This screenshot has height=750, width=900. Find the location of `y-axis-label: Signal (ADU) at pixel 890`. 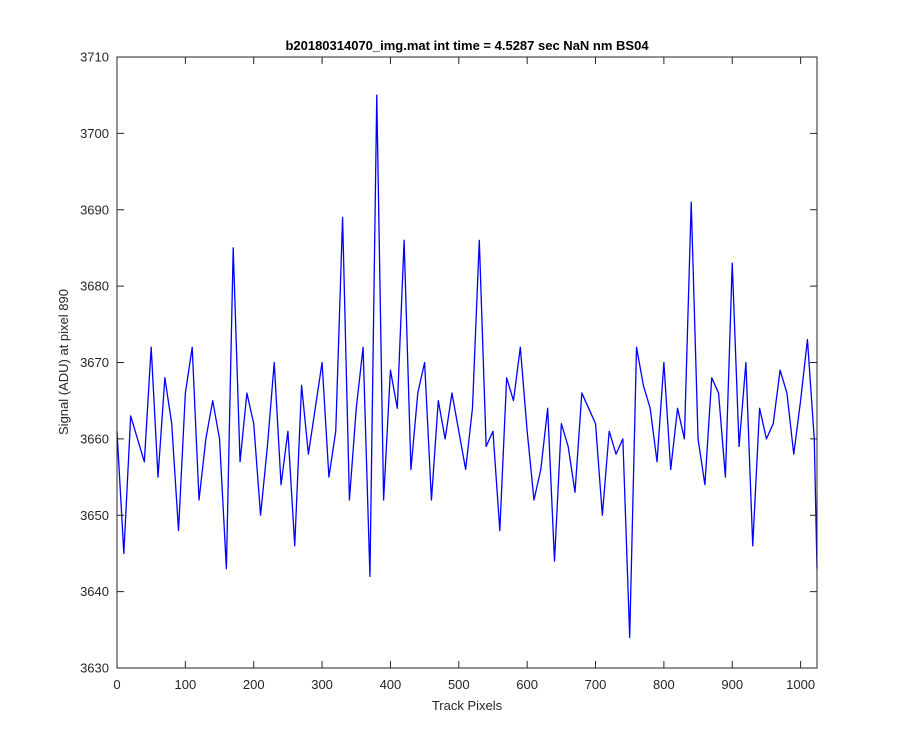

y-axis-label: Signal (ADU) at pixel 890 is located at coordinates (63, 362).